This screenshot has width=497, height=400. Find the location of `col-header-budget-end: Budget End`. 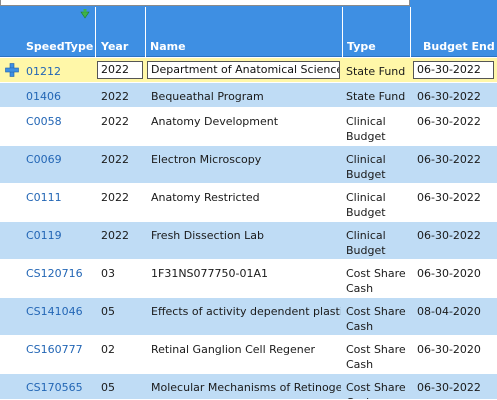

col-header-budget-end: Budget End is located at coordinates (453, 32).